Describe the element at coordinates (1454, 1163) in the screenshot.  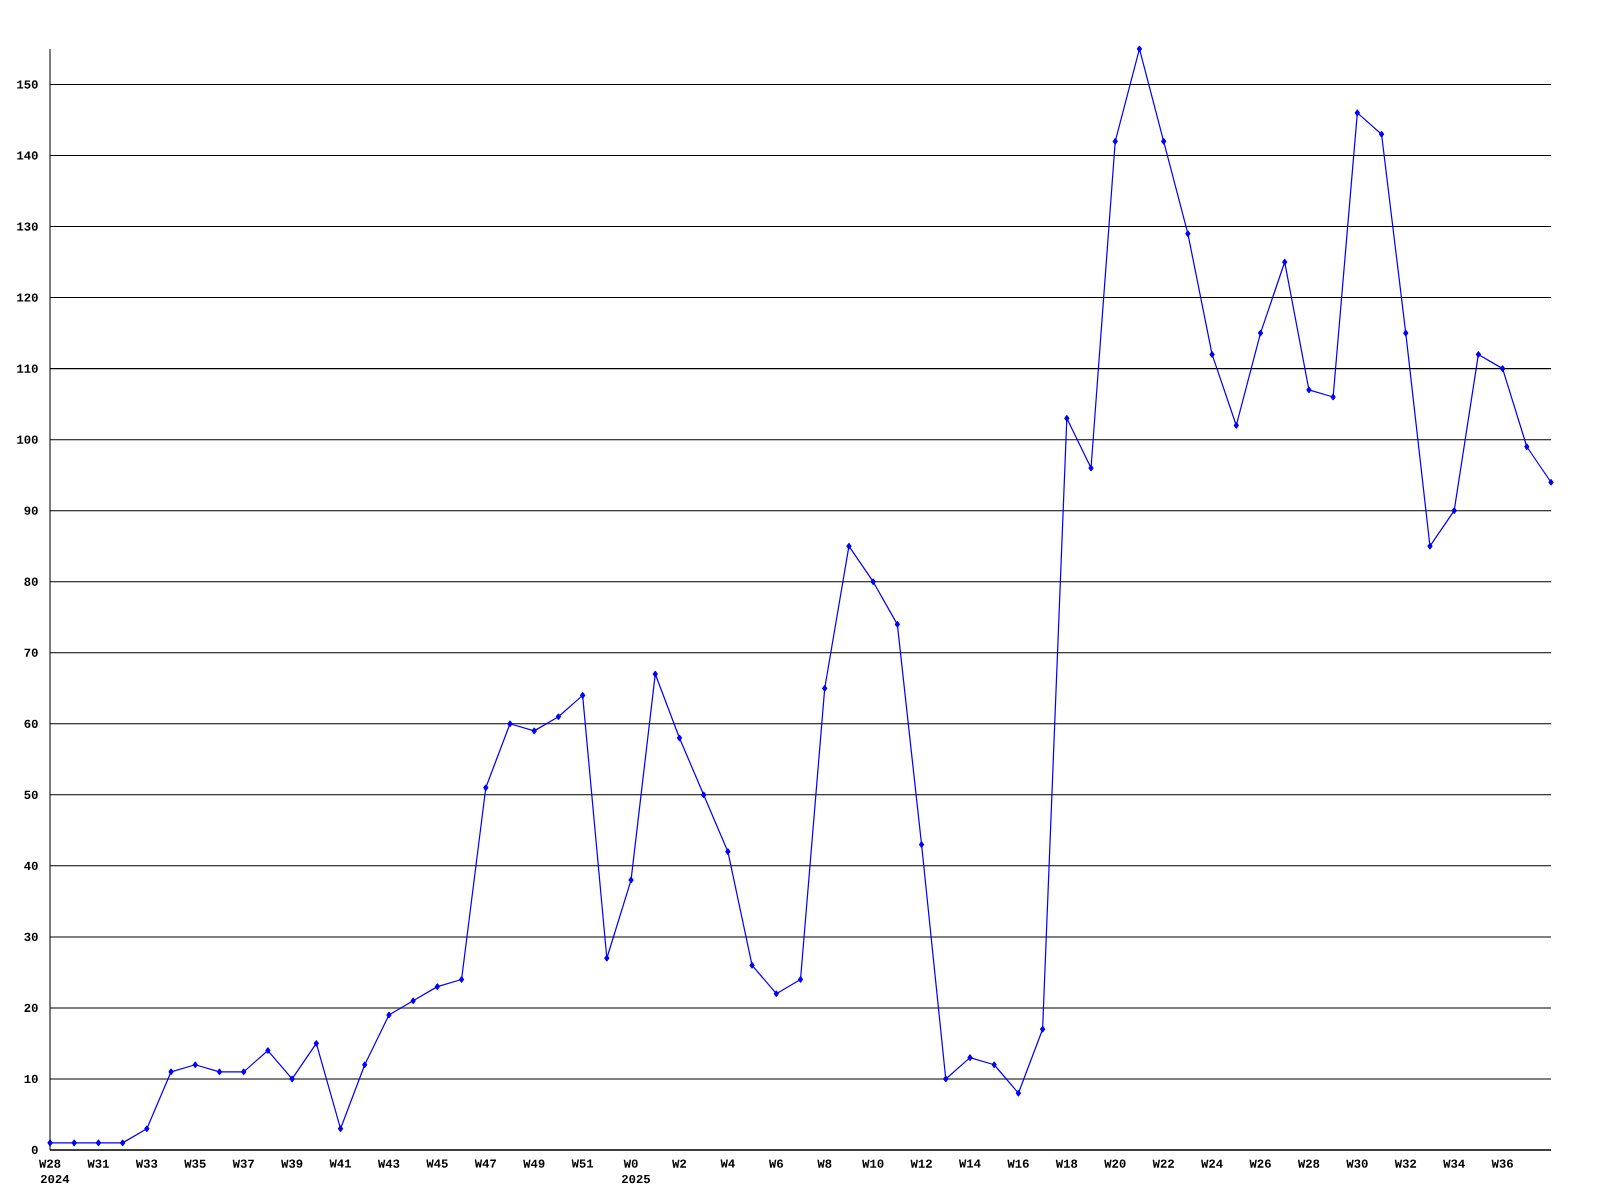
I see `x-tick-label: W34` at that location.